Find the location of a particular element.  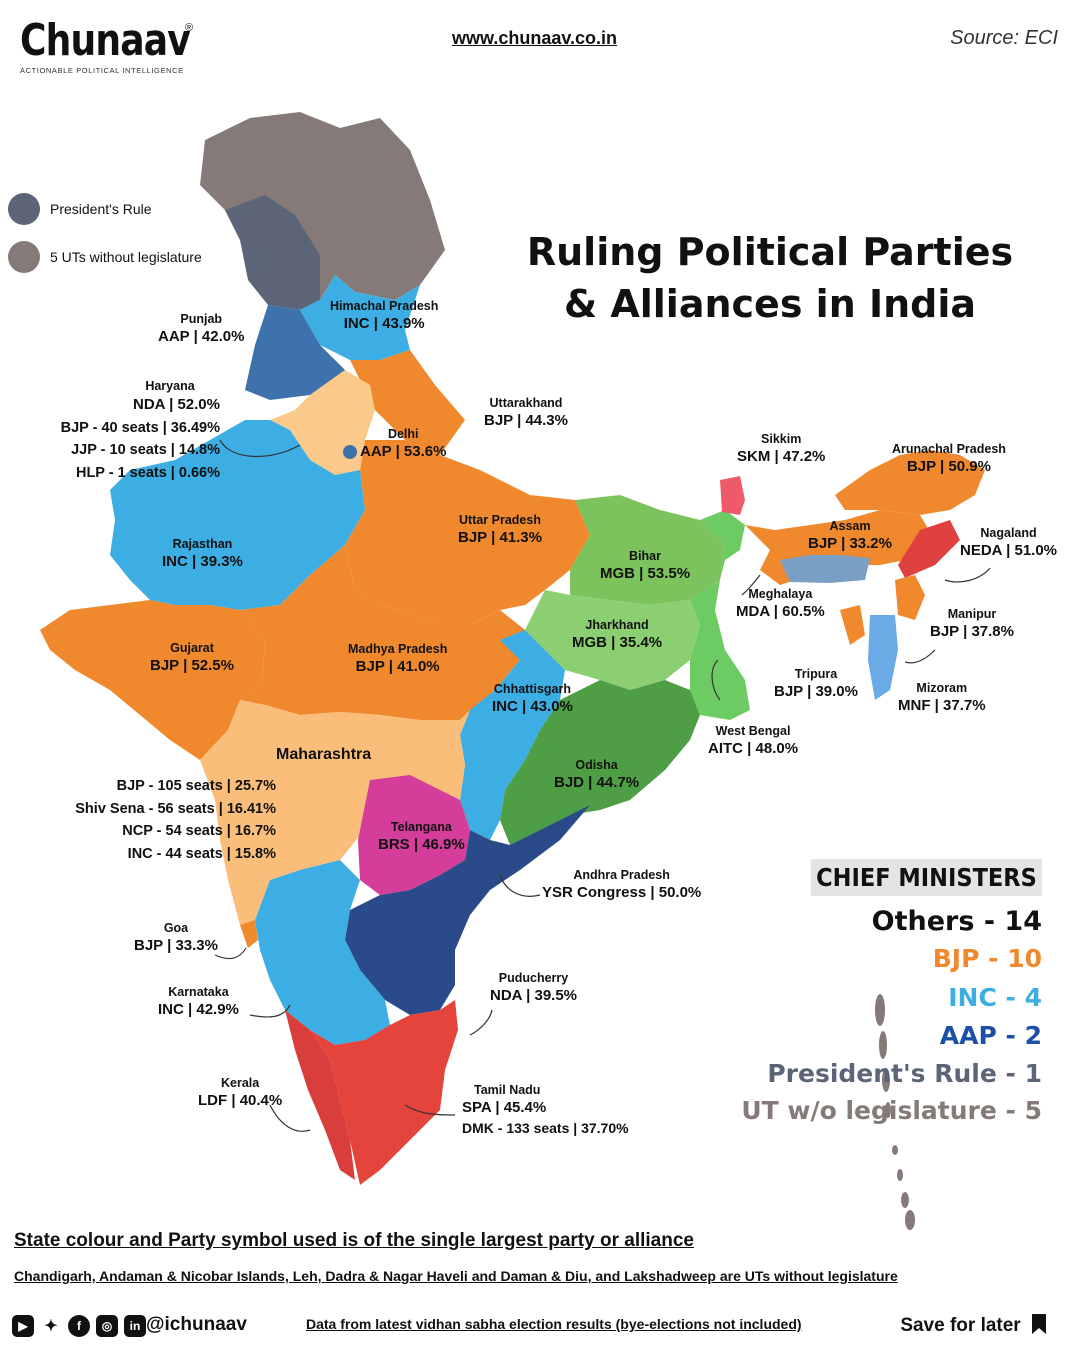

region-jk-ladakh is located at coordinates (322, 206).